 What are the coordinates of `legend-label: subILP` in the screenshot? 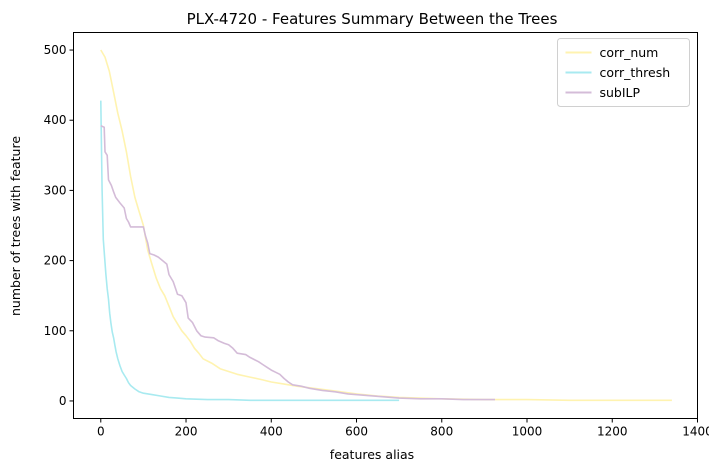 It's located at (620, 92).